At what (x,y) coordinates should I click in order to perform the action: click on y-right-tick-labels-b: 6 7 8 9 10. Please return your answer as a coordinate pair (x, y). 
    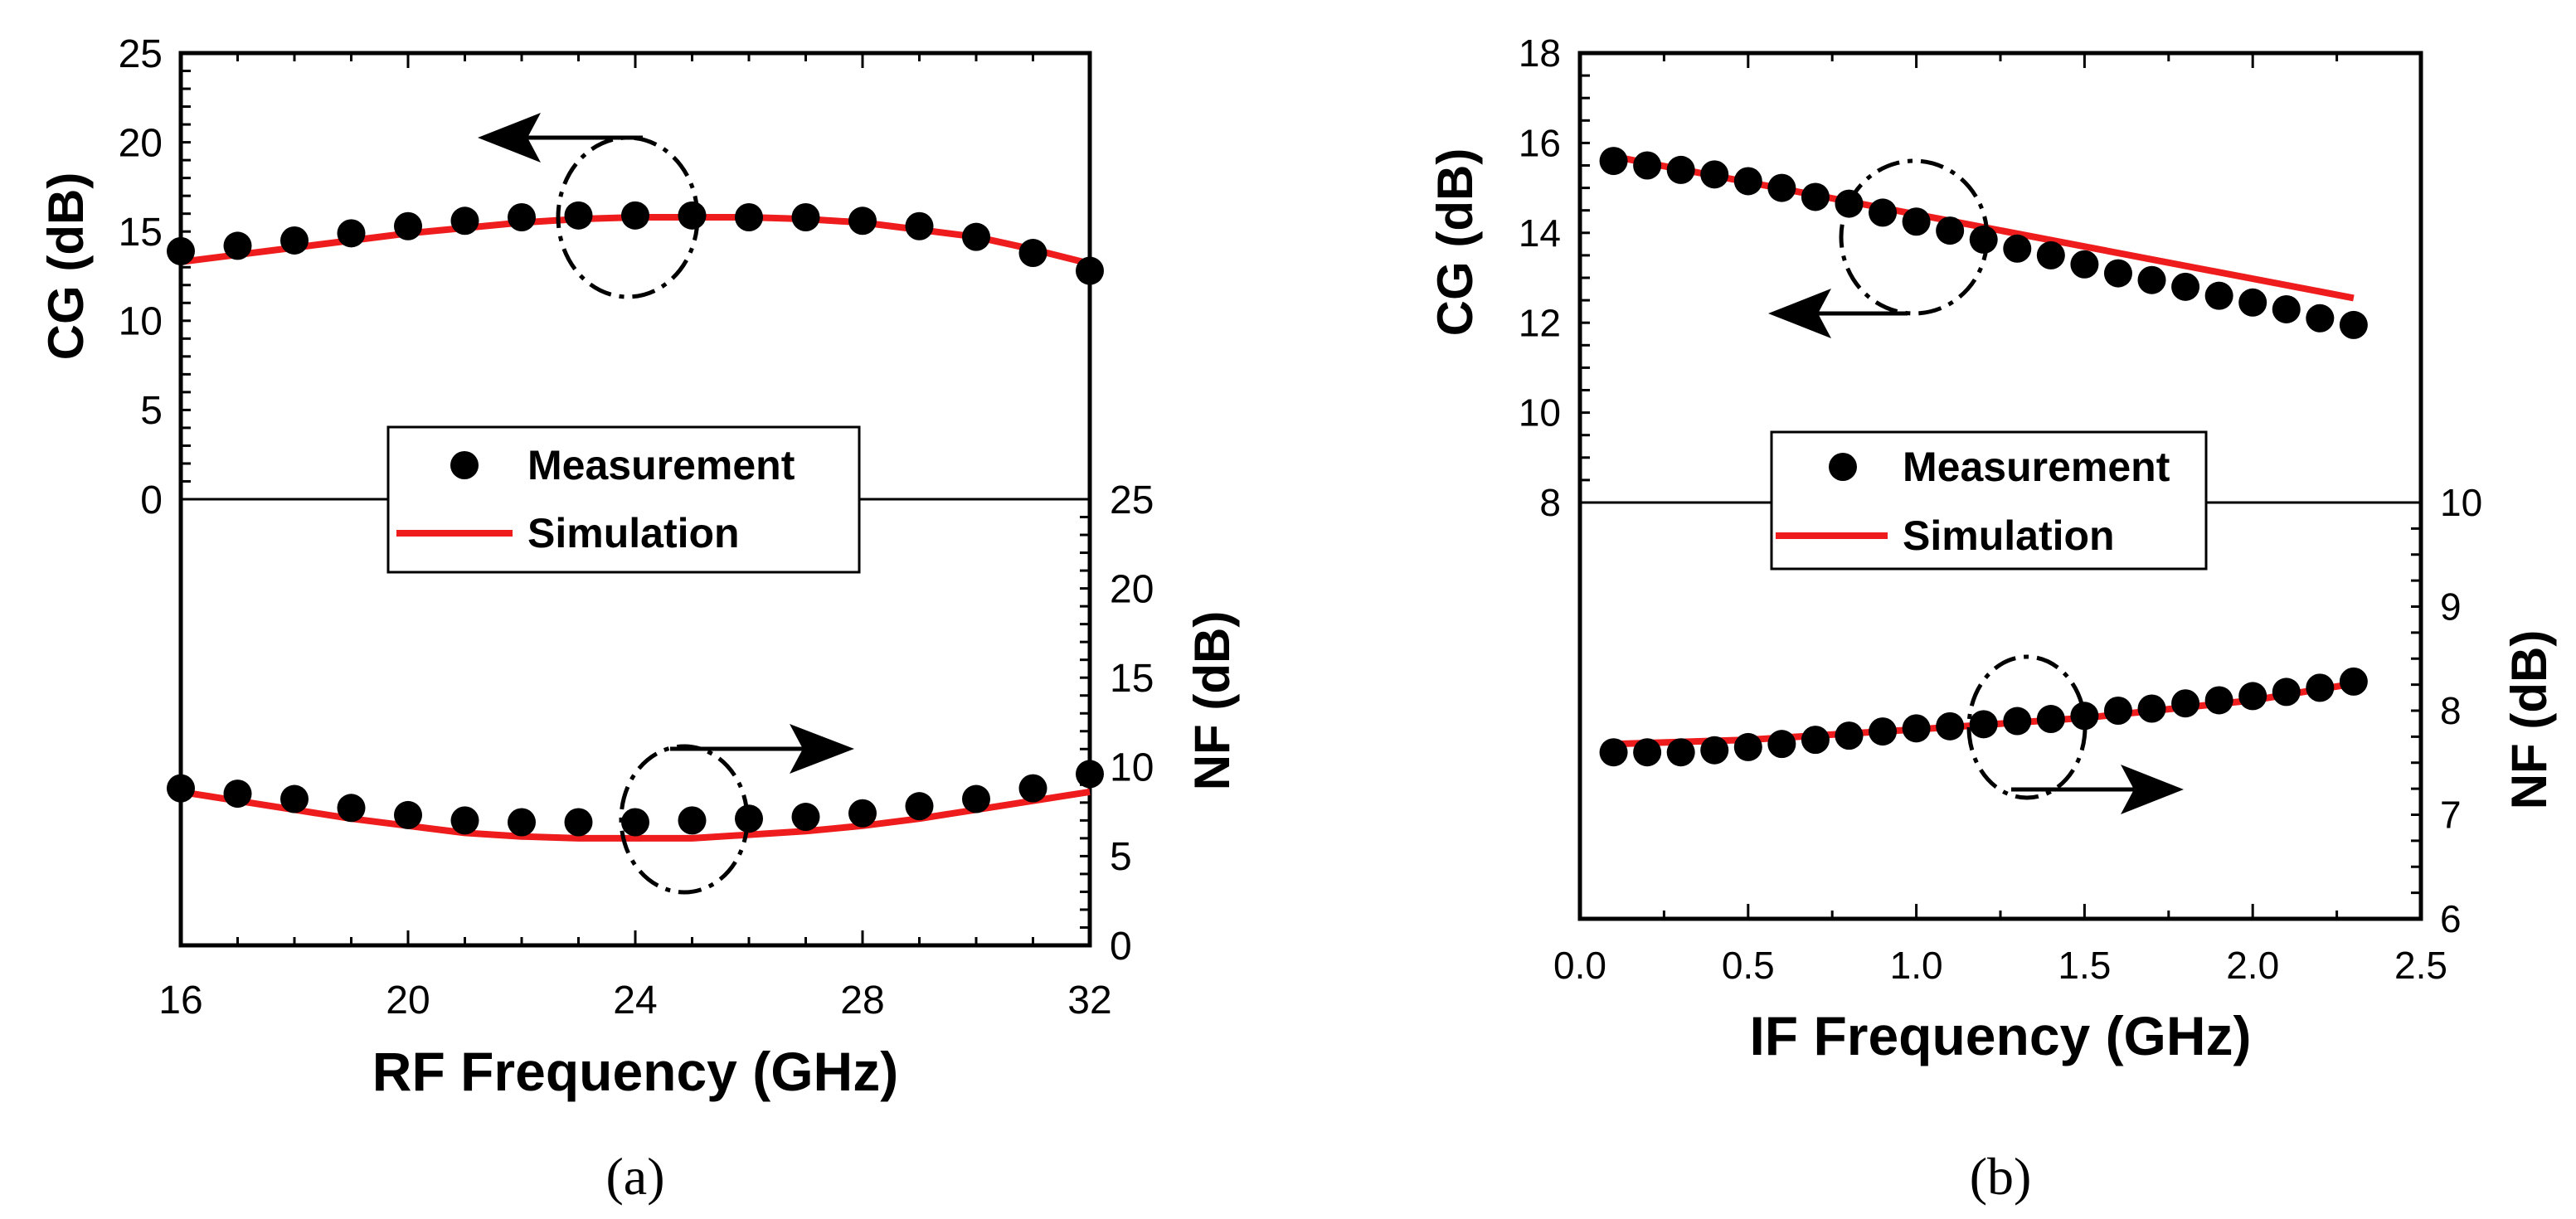
    Looking at the image, I should click on (2461, 710).